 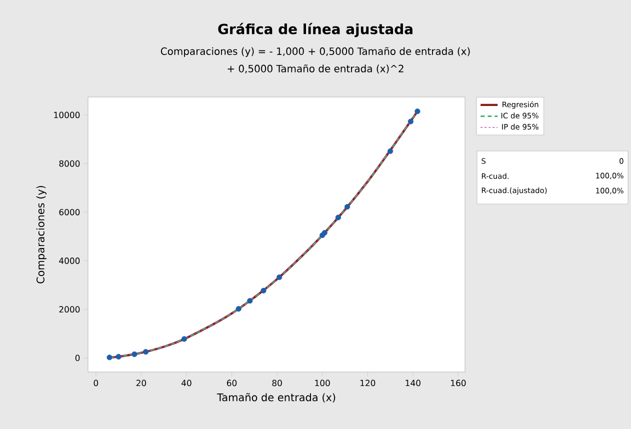 I want to click on y-tick-label: 6000, so click(x=69, y=212).